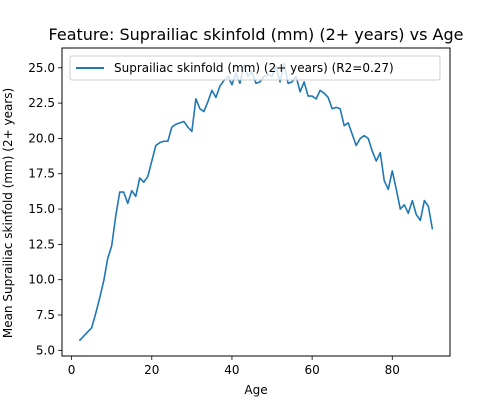 This screenshot has height=400, width=500. Describe the element at coordinates (311, 370) in the screenshot. I see `x-tick-label: 60` at that location.